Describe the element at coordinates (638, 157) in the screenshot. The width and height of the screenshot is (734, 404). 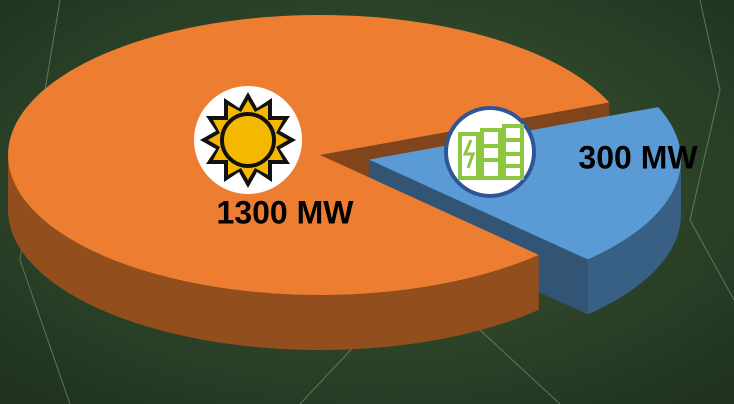
I see `value-label: 300 MW` at that location.